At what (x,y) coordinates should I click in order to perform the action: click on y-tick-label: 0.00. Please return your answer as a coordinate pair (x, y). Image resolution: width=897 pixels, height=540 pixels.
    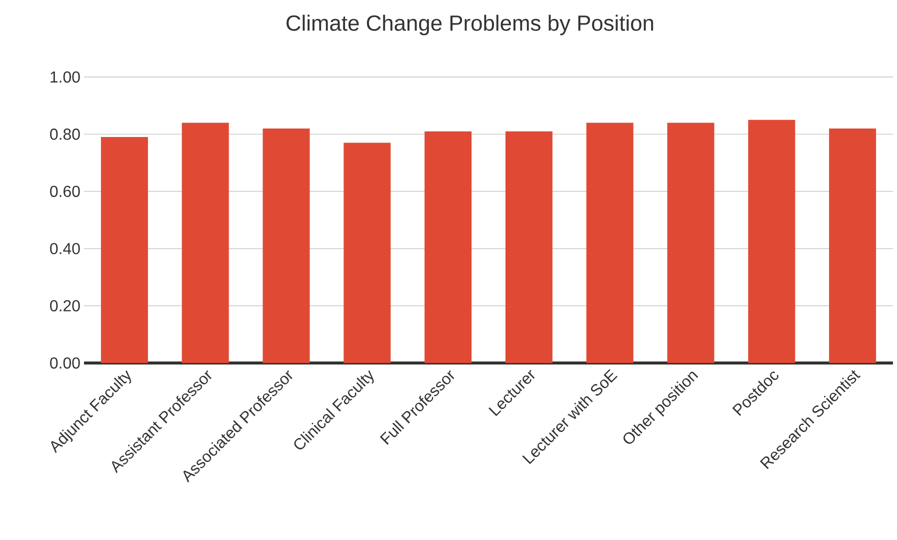
    Looking at the image, I should click on (65, 363).